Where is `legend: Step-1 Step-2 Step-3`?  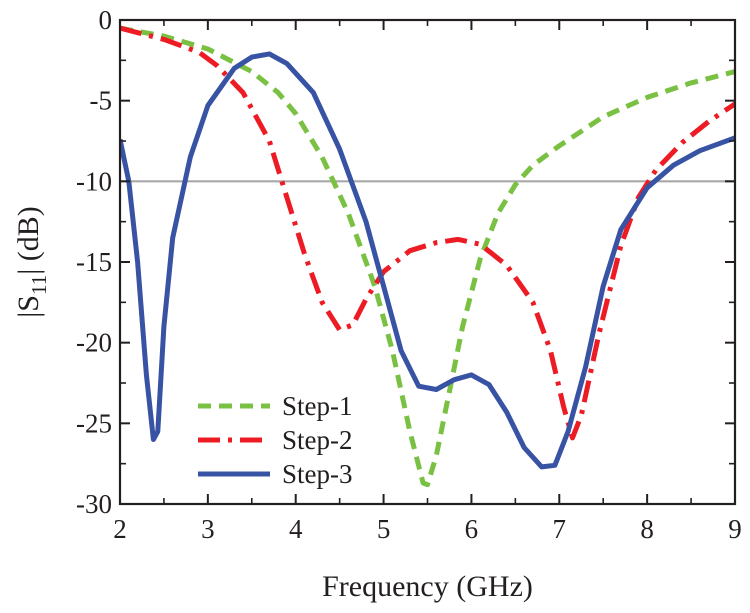
legend: Step-1 Step-2 Step-3 is located at coordinates (275, 440).